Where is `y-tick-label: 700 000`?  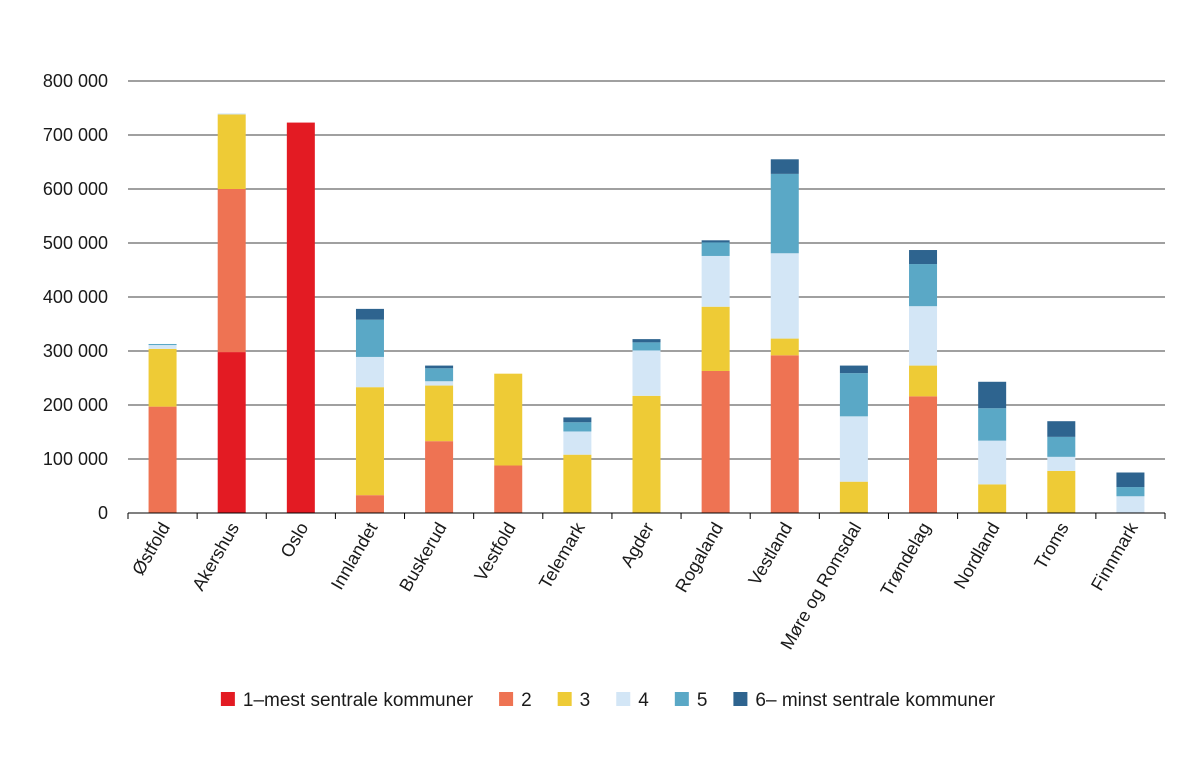 y-tick-label: 700 000 is located at coordinates (75, 135).